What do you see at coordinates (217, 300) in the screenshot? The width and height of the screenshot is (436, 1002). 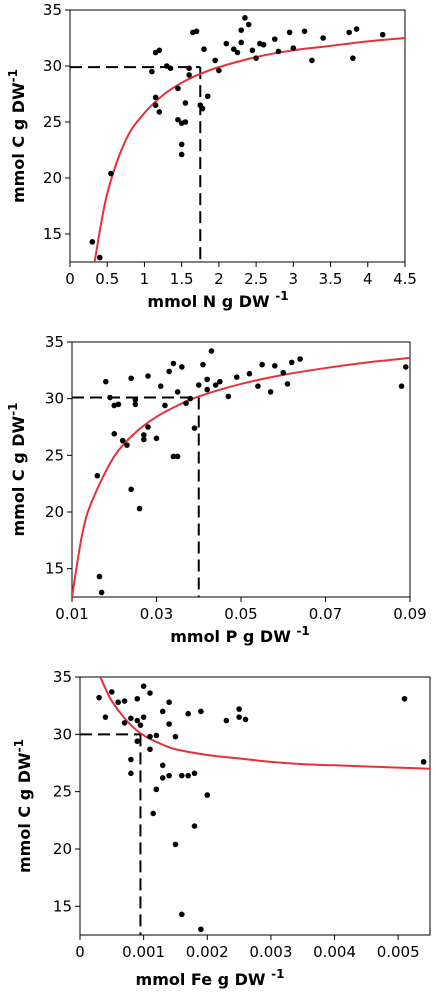 I see `x-axis-title: mmol N g DW -1` at bounding box center [217, 300].